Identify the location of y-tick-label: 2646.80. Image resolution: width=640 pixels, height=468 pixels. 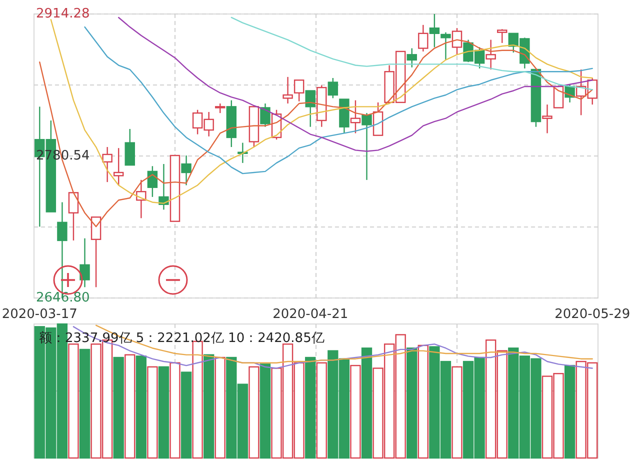
(63, 298).